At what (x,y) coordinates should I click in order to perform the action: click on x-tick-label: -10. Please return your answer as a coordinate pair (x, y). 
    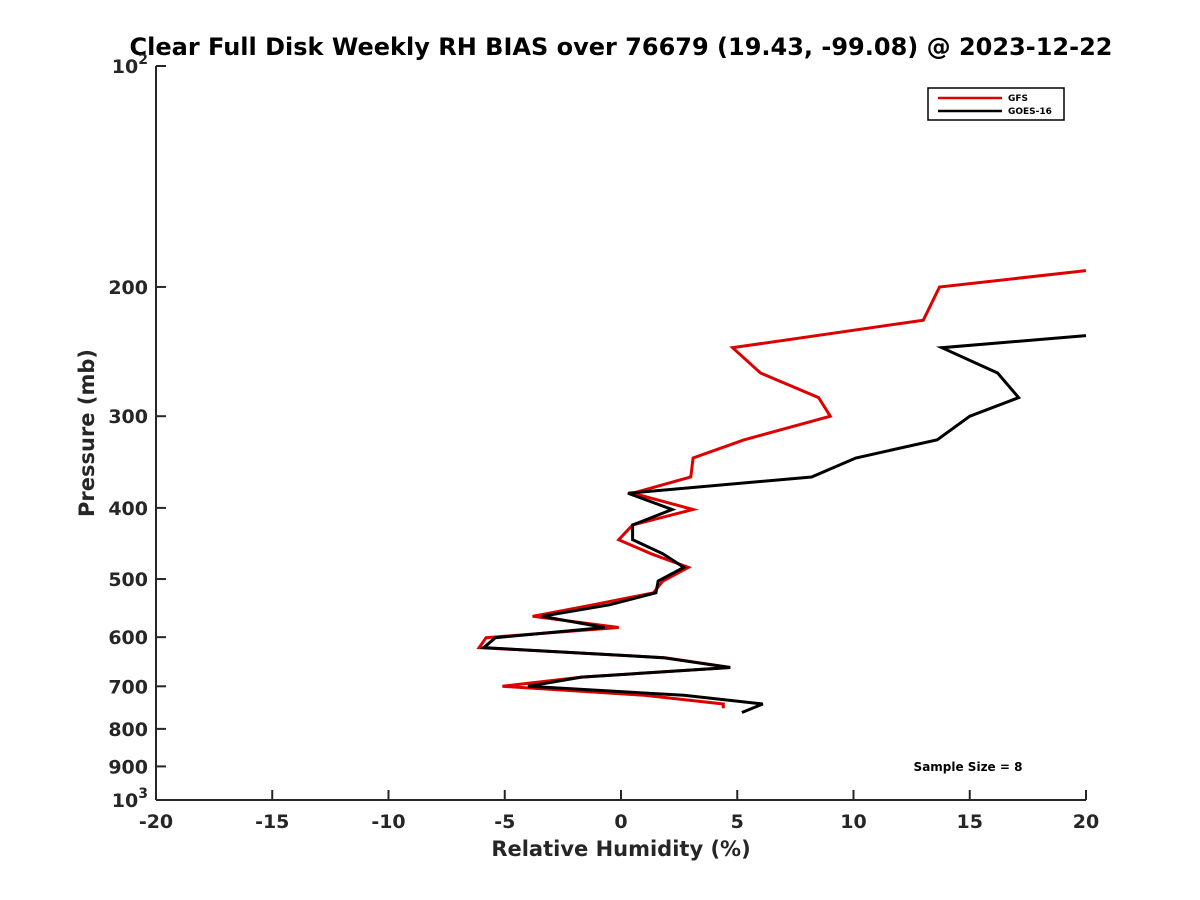
    Looking at the image, I should click on (388, 822).